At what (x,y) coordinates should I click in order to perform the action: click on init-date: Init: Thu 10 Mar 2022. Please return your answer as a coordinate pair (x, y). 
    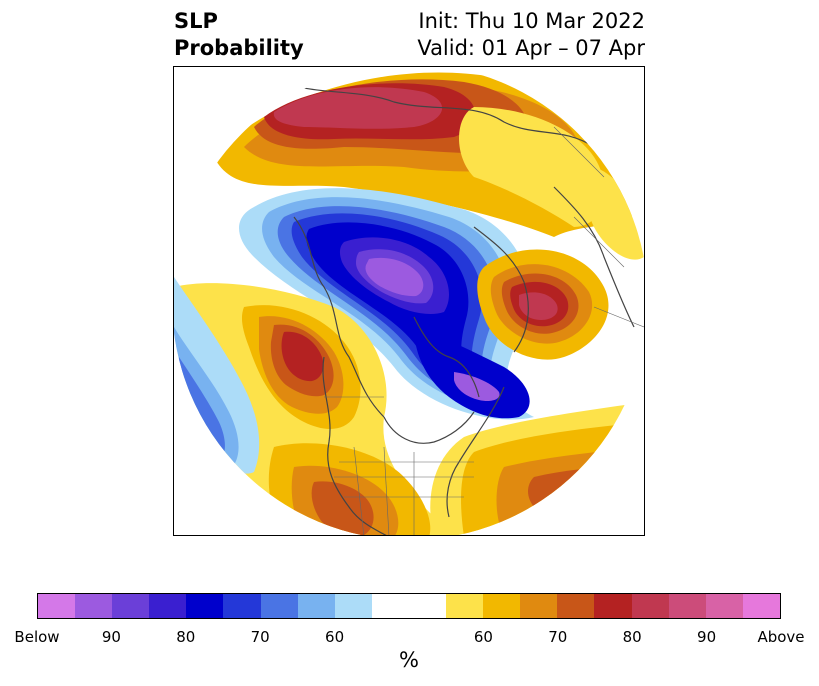
    Looking at the image, I should click on (531, 21).